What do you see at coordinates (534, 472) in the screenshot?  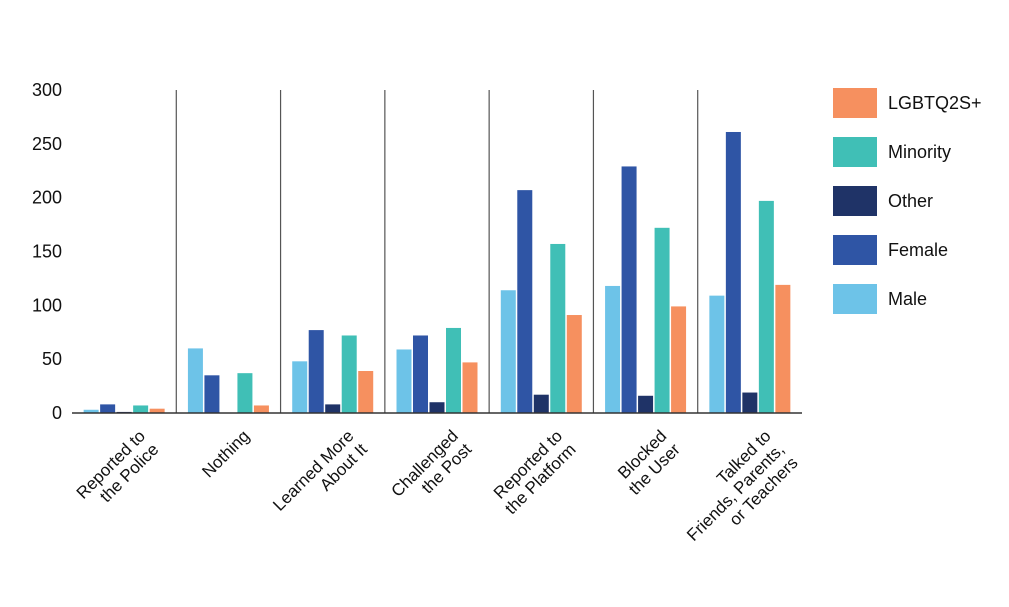 I see `x-category-label: Reported tothe Platform` at bounding box center [534, 472].